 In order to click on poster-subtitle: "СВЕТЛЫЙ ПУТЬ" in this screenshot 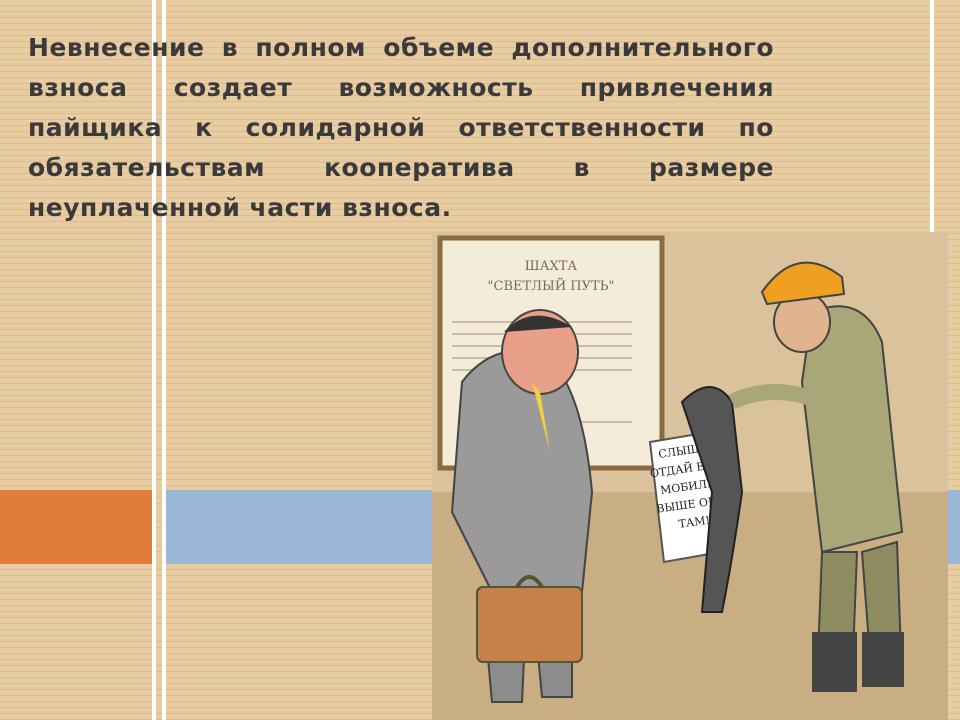, I will do `click(551, 285)`.